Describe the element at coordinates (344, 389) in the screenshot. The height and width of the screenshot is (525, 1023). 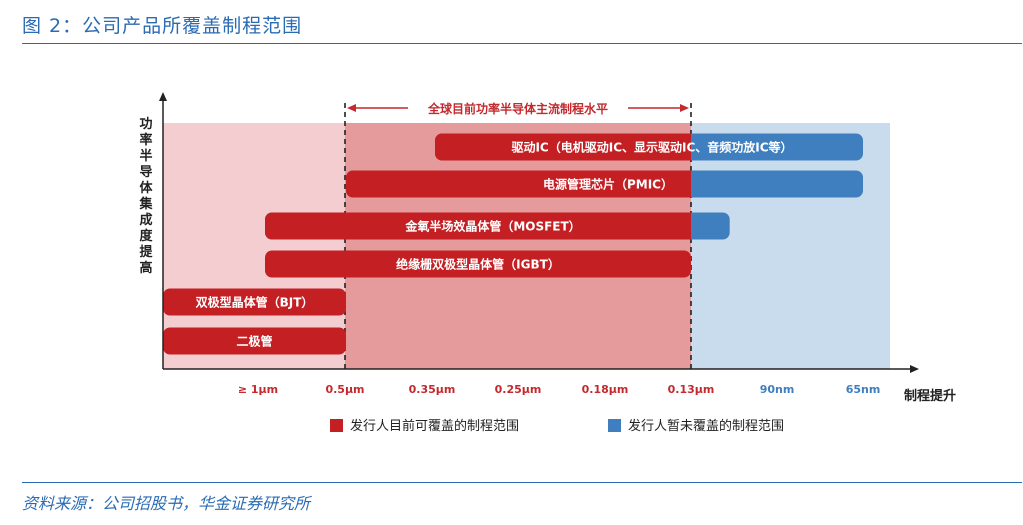
I see `x-tick-label: 0.5μm` at that location.